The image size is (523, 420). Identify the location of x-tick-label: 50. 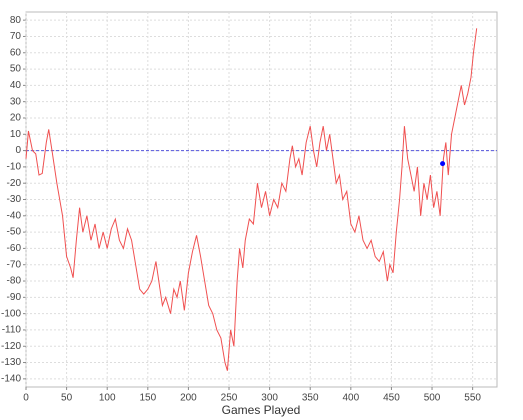
(67, 398).